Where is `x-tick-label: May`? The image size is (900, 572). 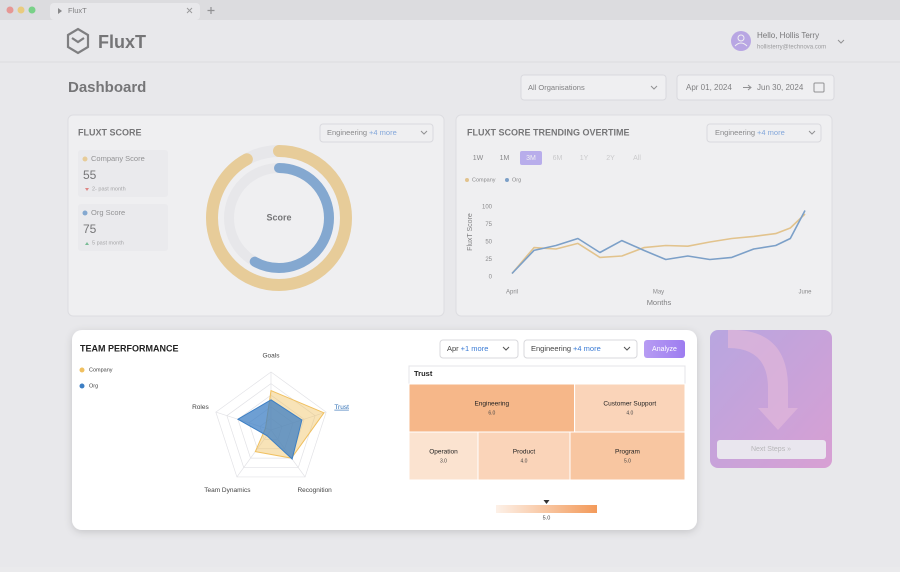
x-tick-label: May is located at coordinates (658, 293).